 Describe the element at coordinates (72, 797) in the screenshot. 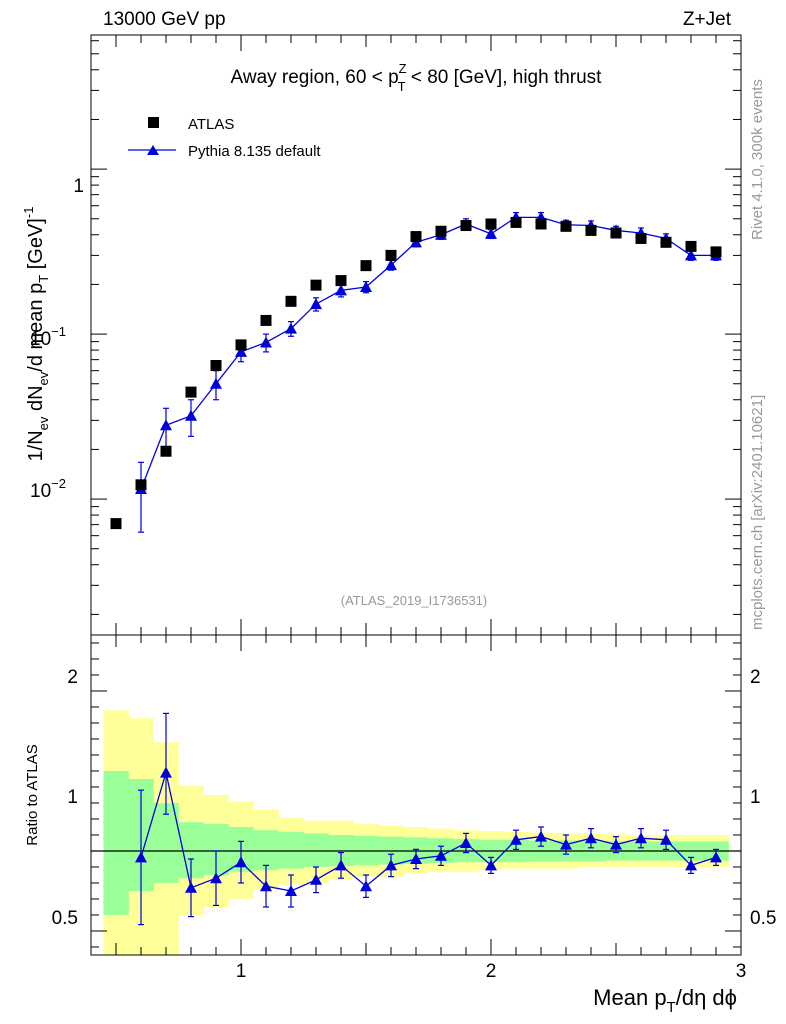

I see `ratio-ytick-label-left: 1` at that location.